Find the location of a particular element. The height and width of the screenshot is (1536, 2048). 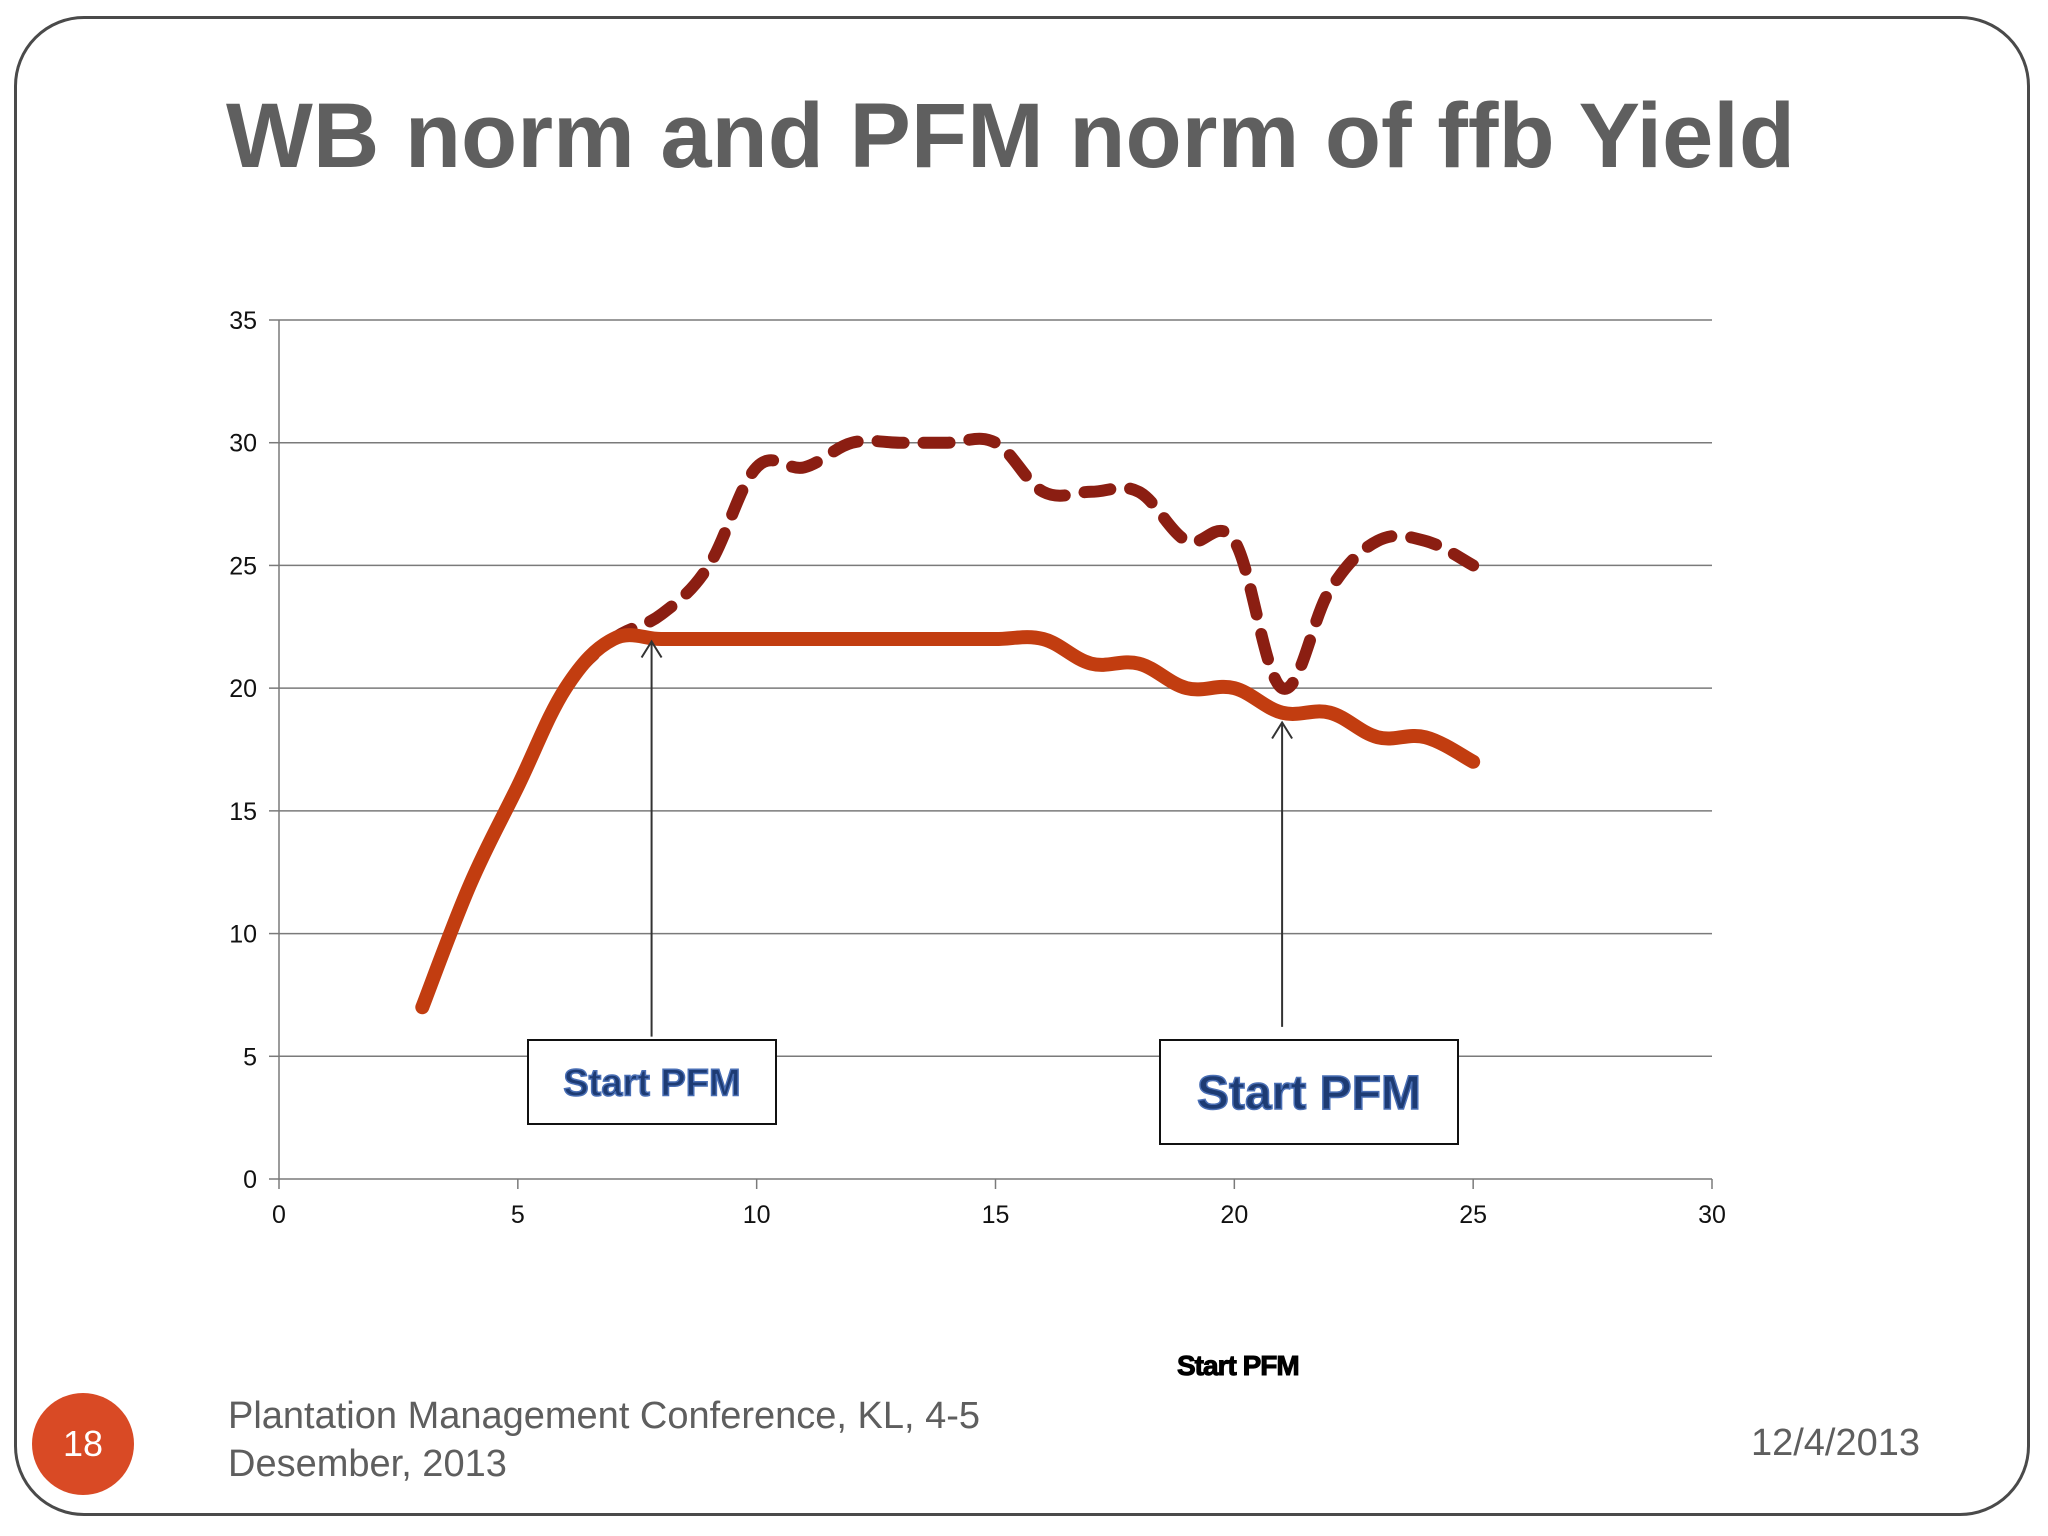

tick-label-y-0: 0 is located at coordinates (250, 1180).